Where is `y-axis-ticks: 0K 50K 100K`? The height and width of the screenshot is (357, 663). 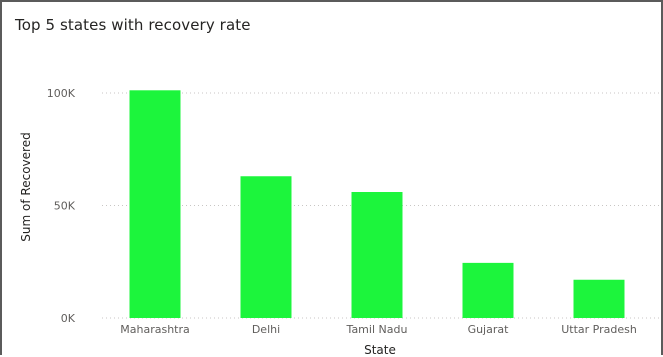 y-axis-ticks: 0K 50K 100K is located at coordinates (61, 206).